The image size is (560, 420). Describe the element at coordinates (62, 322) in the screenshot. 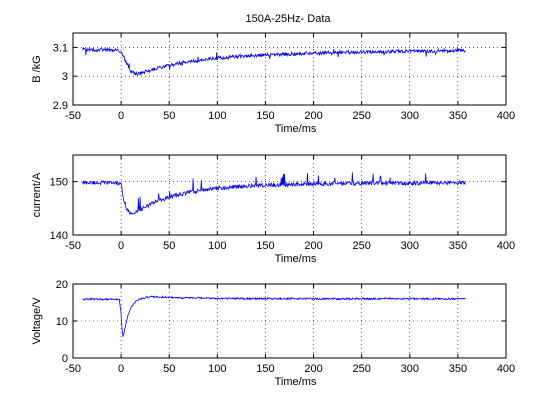

I see `y-tick-label: 10` at that location.